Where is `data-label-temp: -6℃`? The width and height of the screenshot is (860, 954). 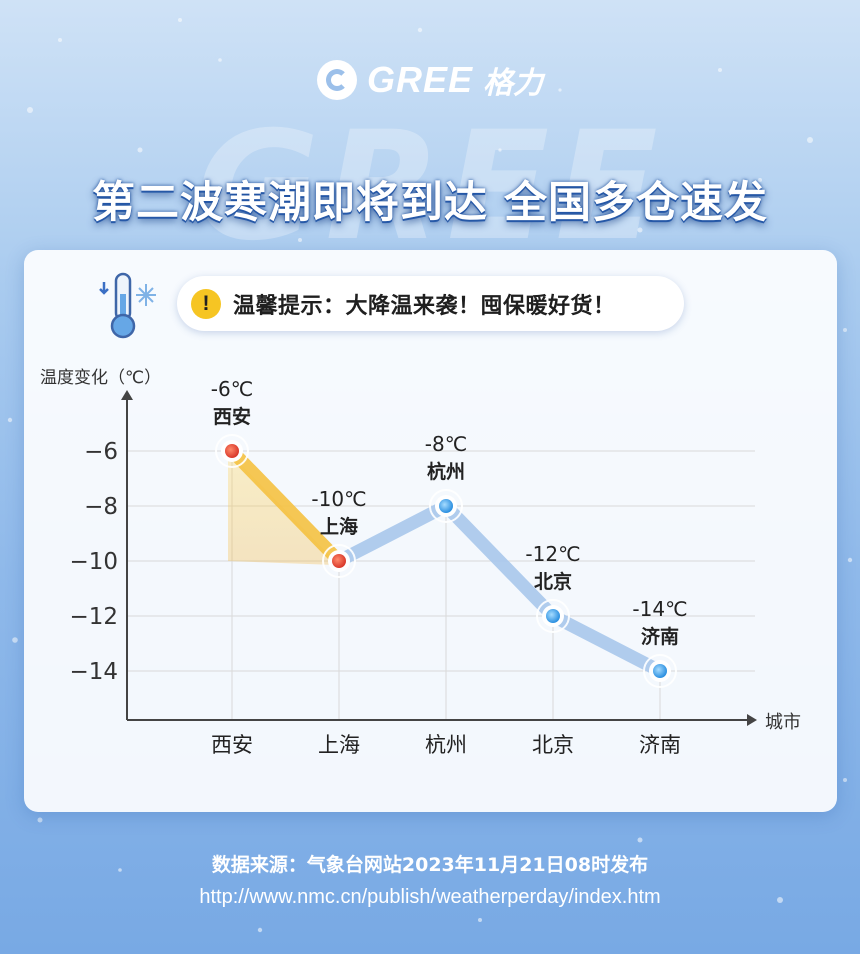 data-label-temp: -6℃ is located at coordinates (232, 389).